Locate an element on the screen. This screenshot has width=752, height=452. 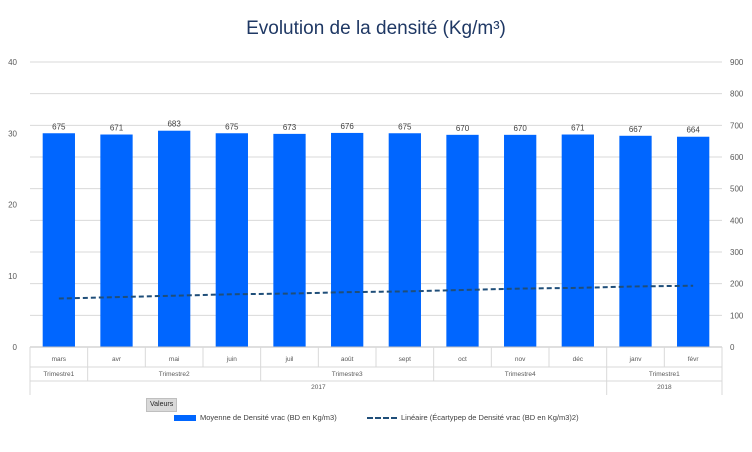
bar-value-label: 667 is located at coordinates (636, 129).